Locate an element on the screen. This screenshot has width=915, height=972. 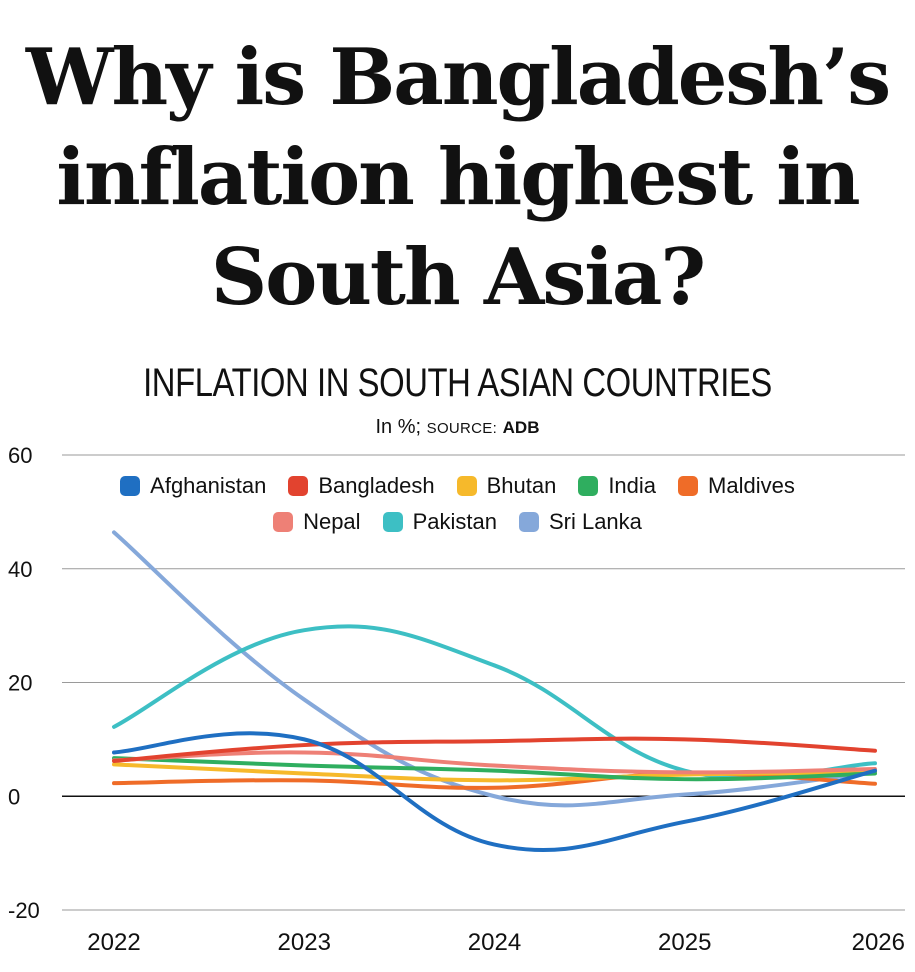
legend-item-sri-lanka: Sri Lanka is located at coordinates (580, 522).